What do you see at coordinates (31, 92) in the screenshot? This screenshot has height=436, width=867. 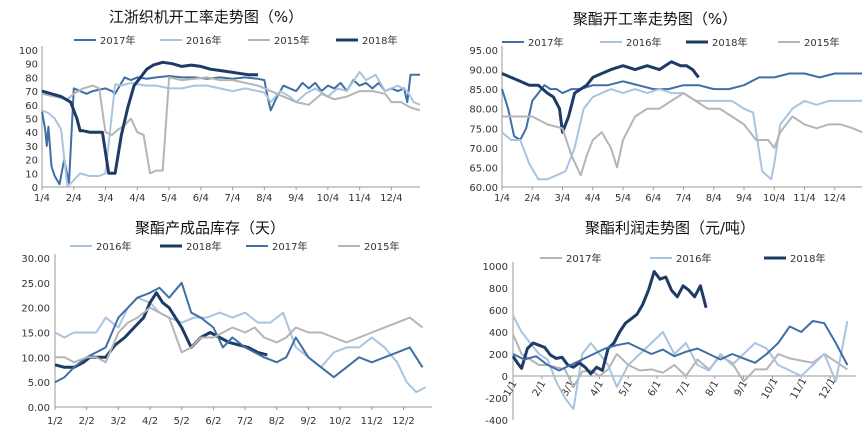 I see `y-tick-label: 70` at bounding box center [31, 92].